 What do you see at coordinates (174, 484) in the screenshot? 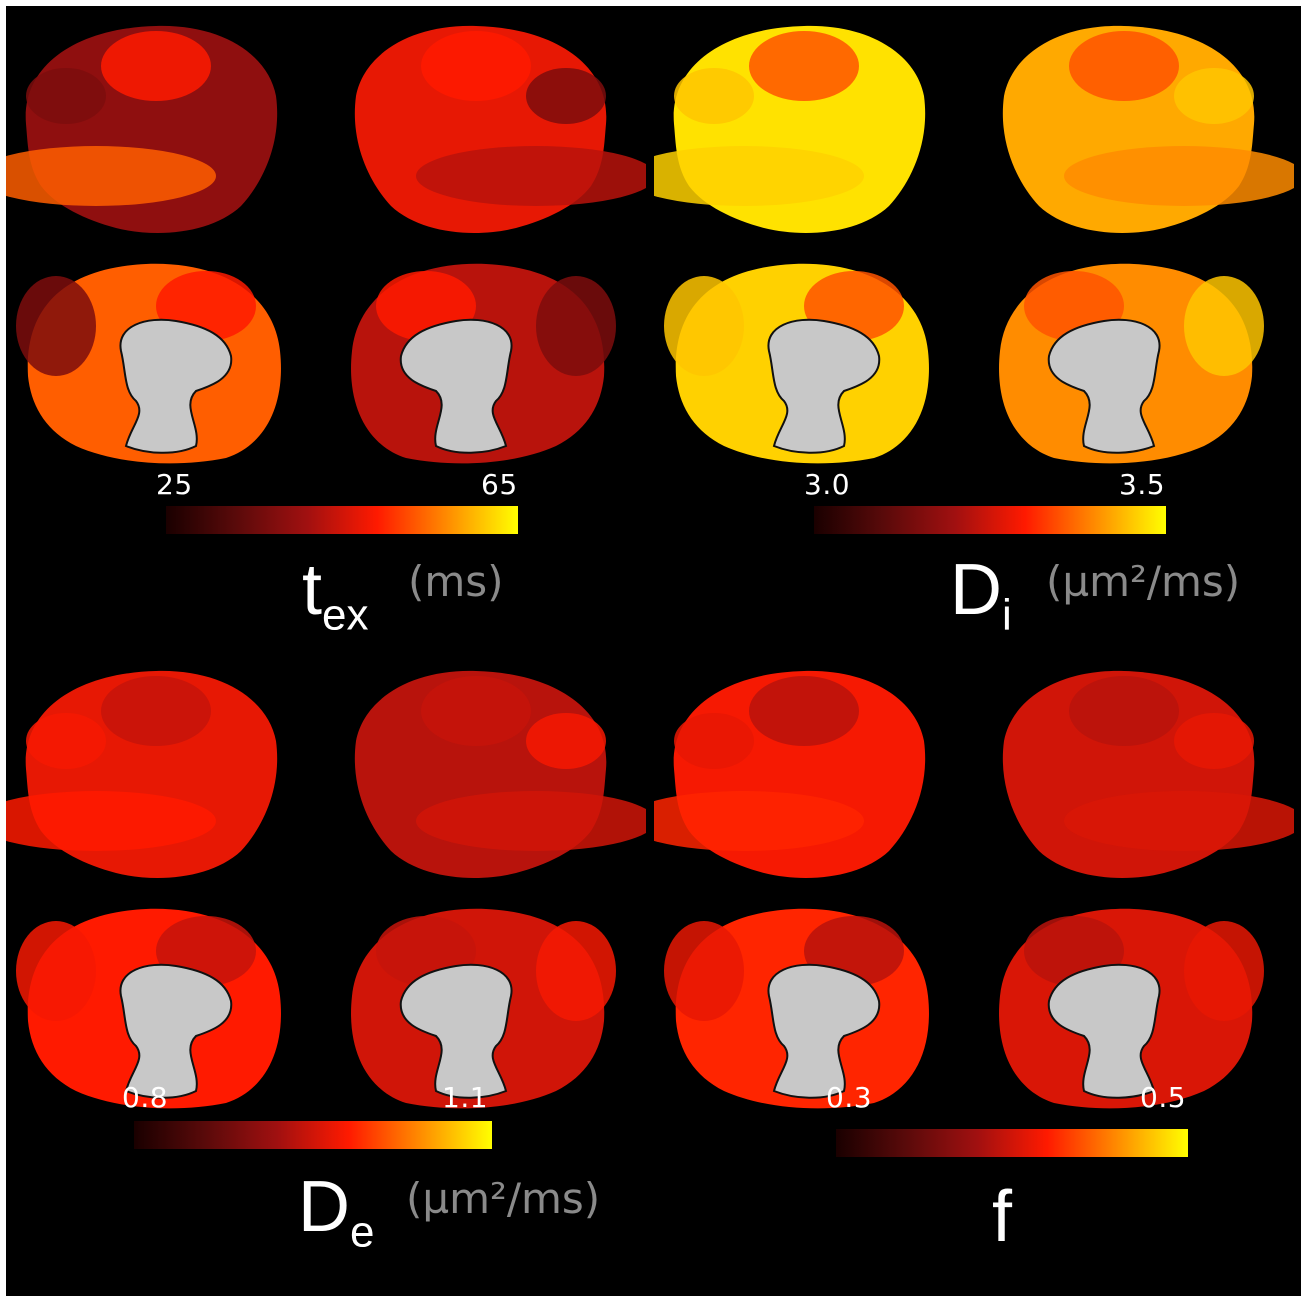
I see `colorbar-min-label: 25` at bounding box center [174, 484].